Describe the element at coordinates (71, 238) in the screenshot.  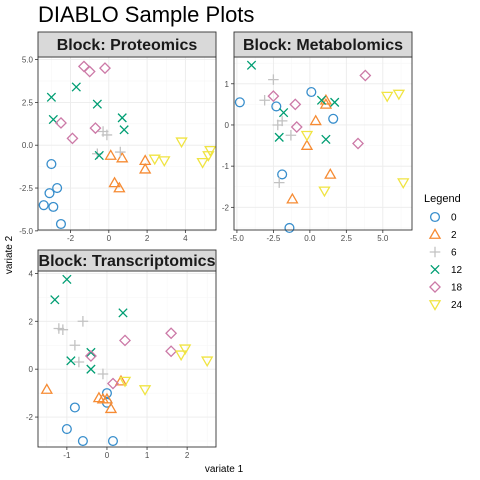
I see `x-tick-label: -2` at that location.